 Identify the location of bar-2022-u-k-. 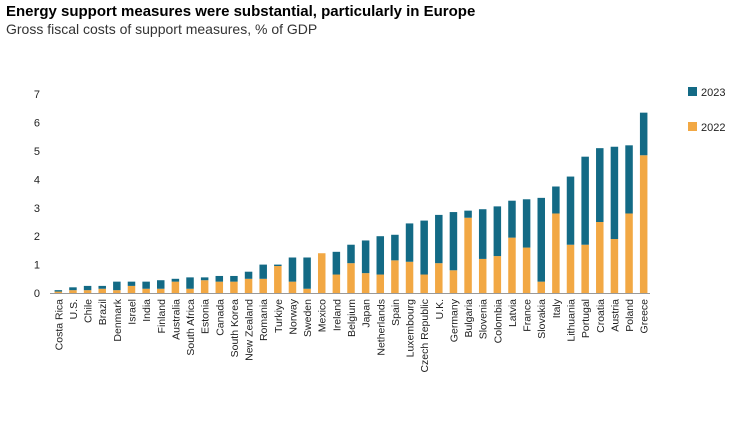
(439, 278).